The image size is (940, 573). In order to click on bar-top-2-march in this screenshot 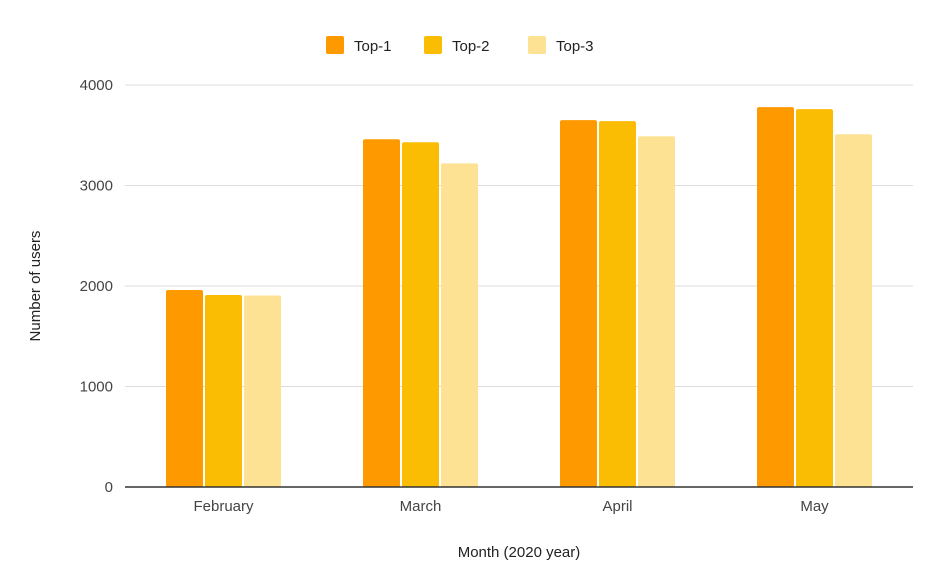, I will do `click(420, 314)`.